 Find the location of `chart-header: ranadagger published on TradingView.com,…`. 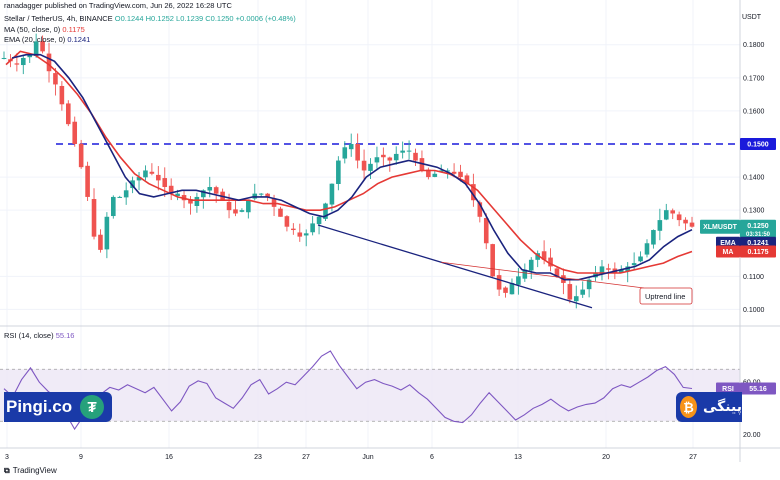

chart-header: ranadagger published on TradingView.com,… is located at coordinates (370, 31).